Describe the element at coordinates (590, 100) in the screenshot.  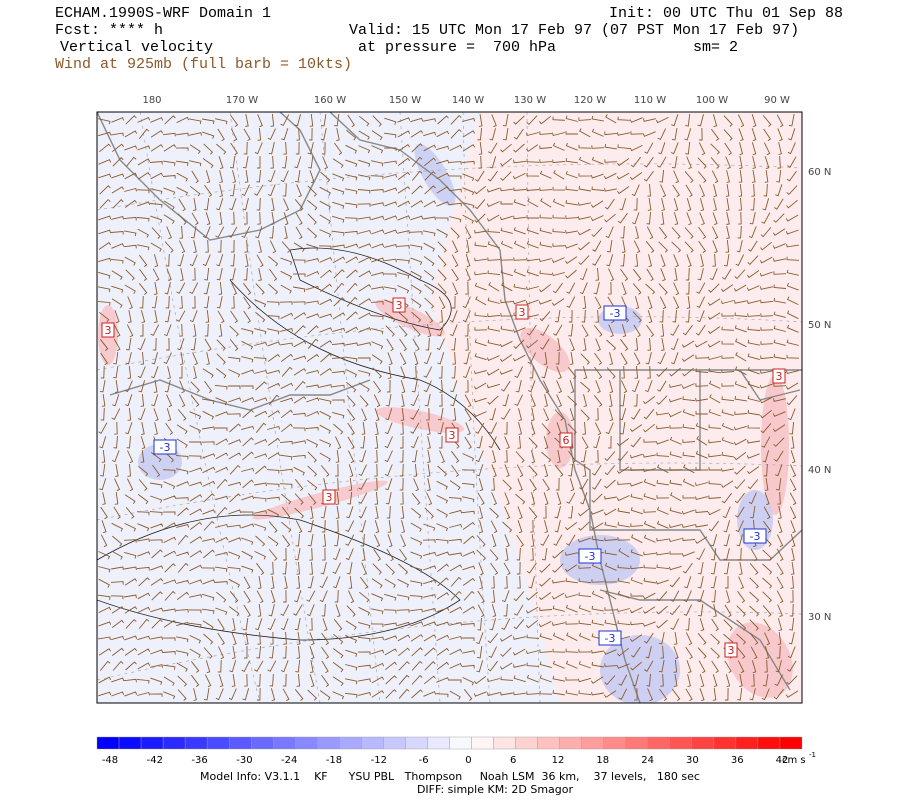
I see `longitude-label: 120 W` at that location.